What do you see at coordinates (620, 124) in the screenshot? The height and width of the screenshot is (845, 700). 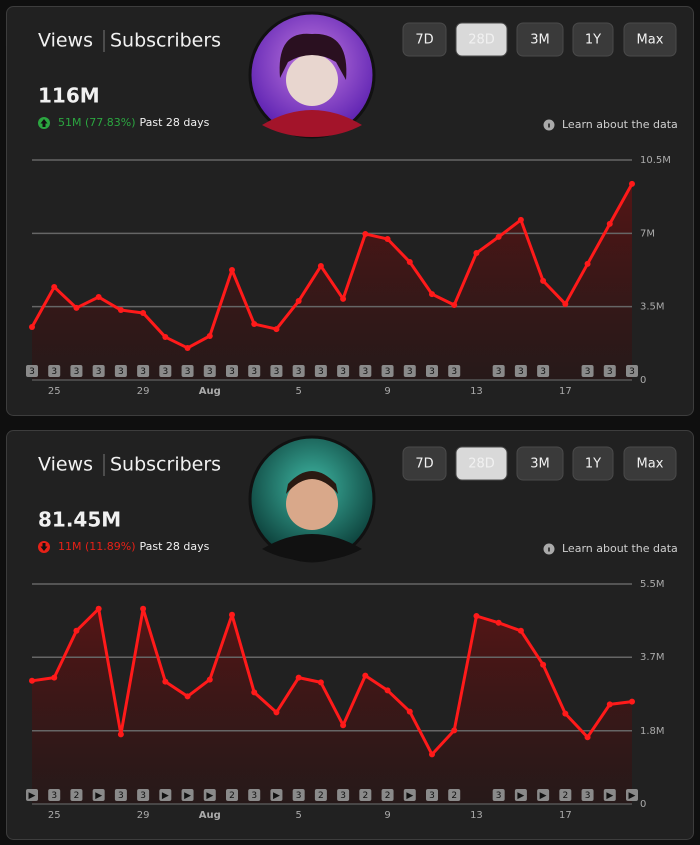 I see `info-link: Learn about the data` at bounding box center [620, 124].